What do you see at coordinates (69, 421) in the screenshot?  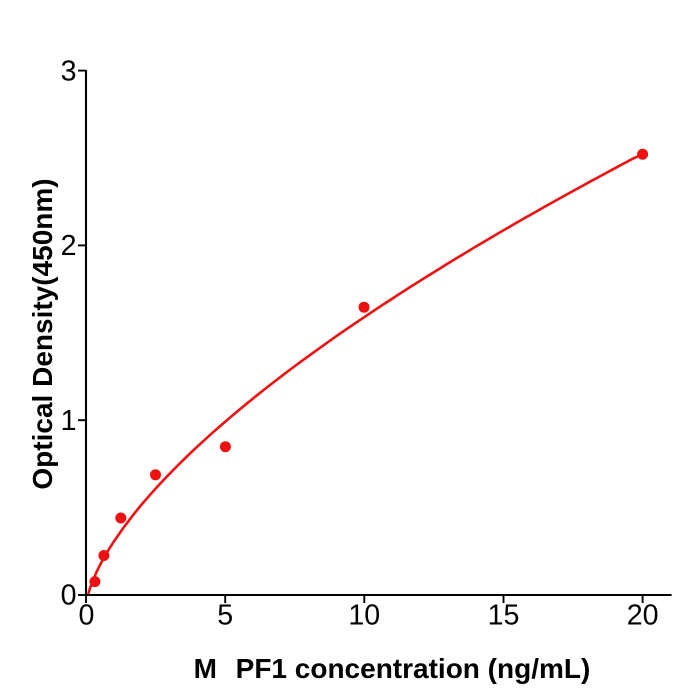 I see `svg-text: 1` at bounding box center [69, 421].